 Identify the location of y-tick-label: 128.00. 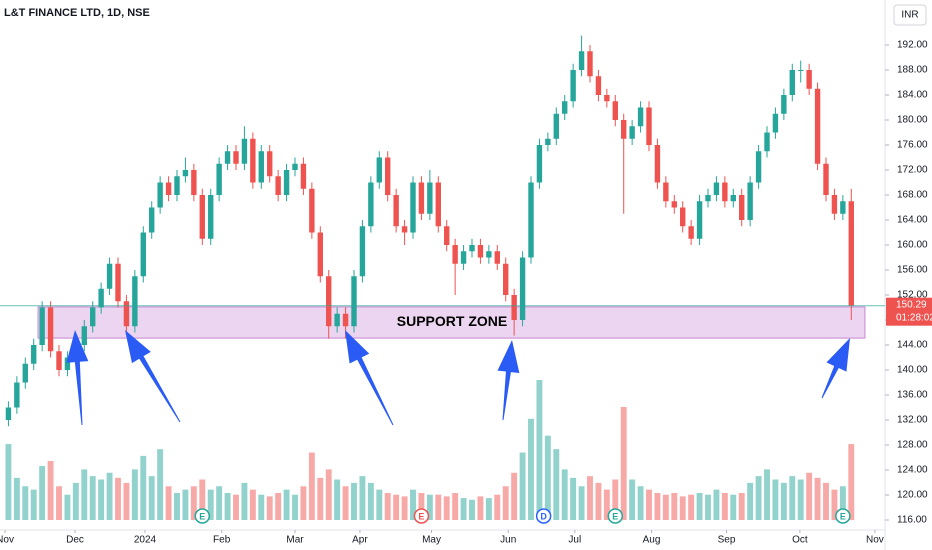
(912, 445).